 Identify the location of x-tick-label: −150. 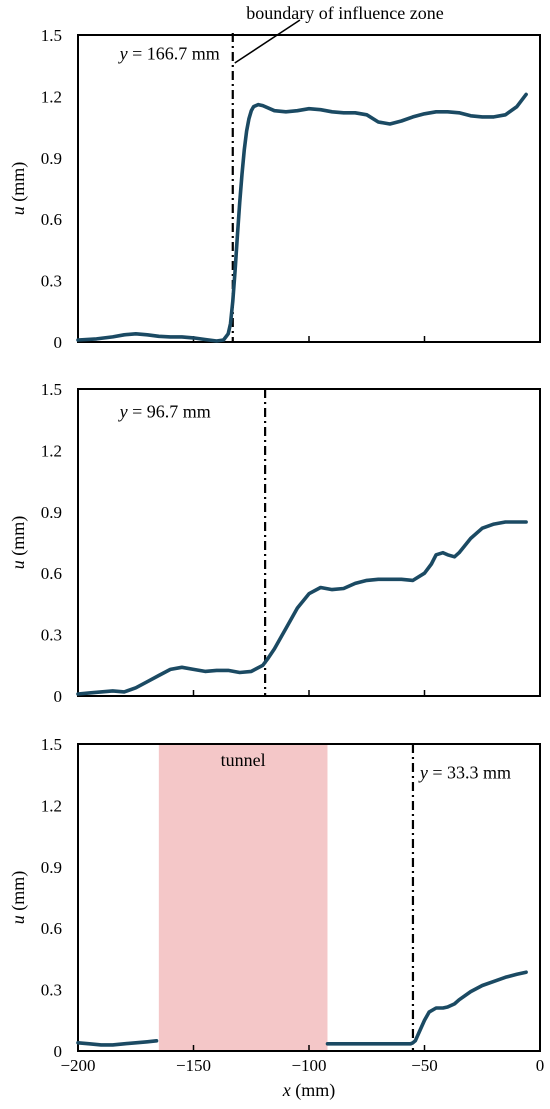
(193, 1065).